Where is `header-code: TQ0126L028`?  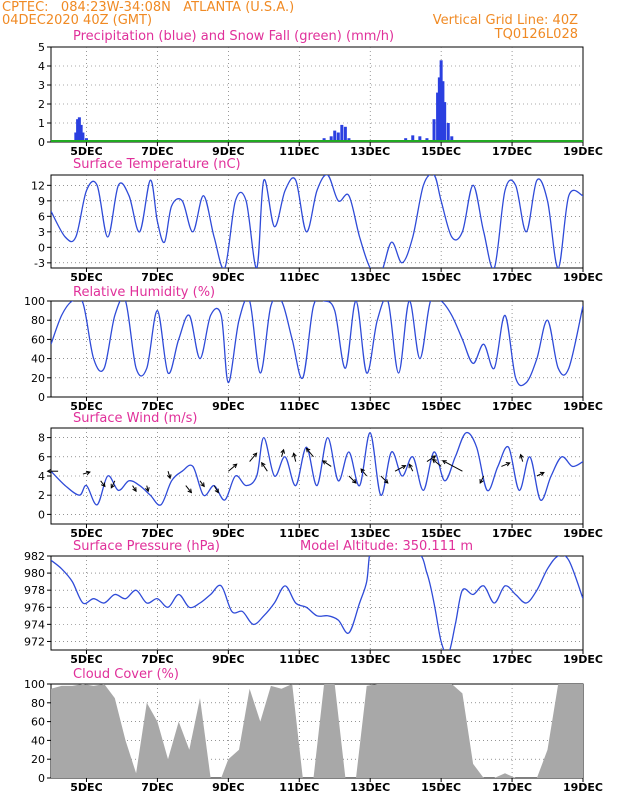
header-code: TQ0126L028 is located at coordinates (536, 34).